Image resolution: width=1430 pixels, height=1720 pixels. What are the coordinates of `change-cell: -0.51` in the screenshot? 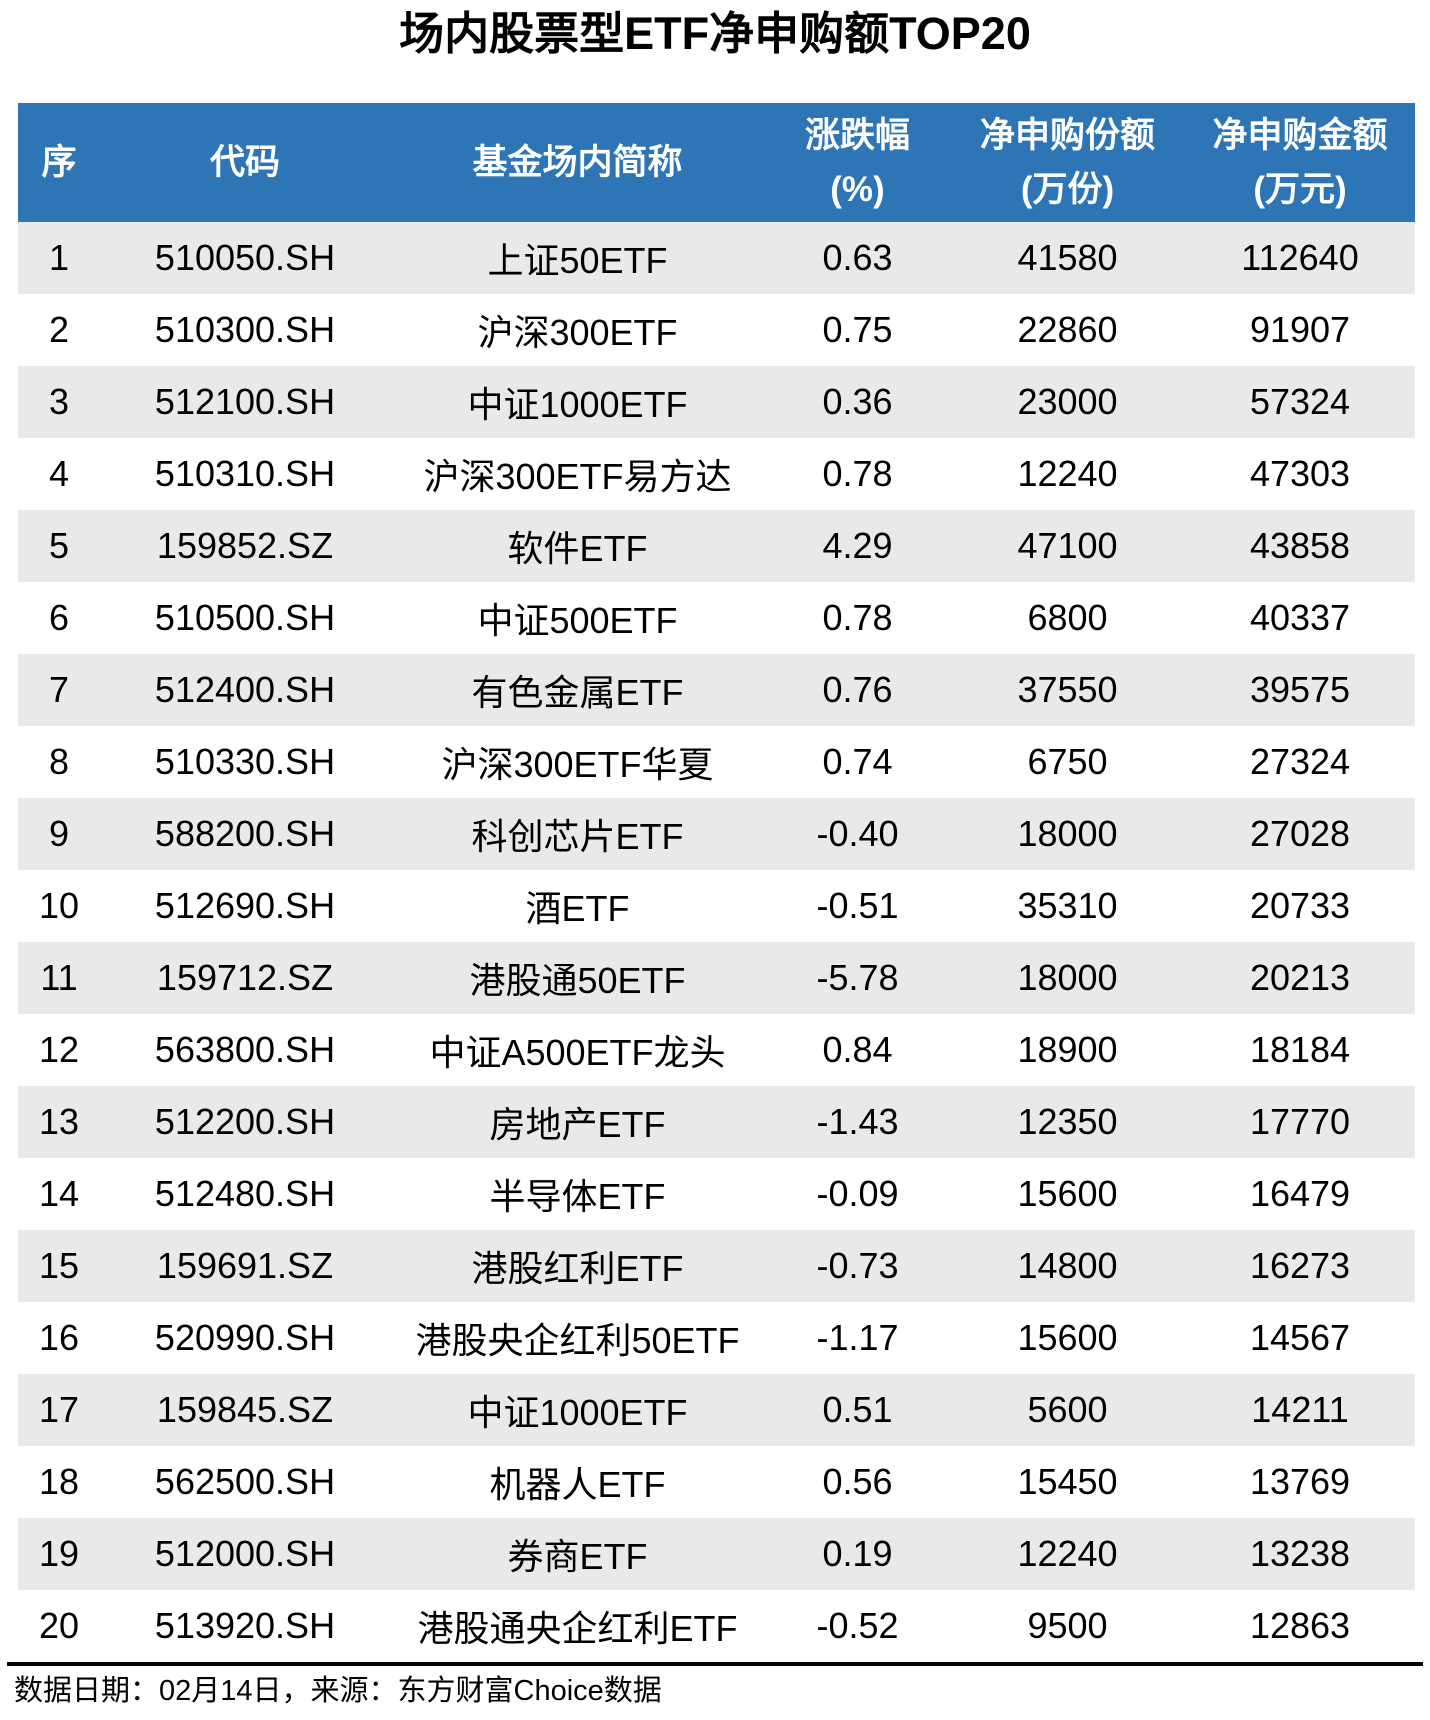 It's located at (857, 905).